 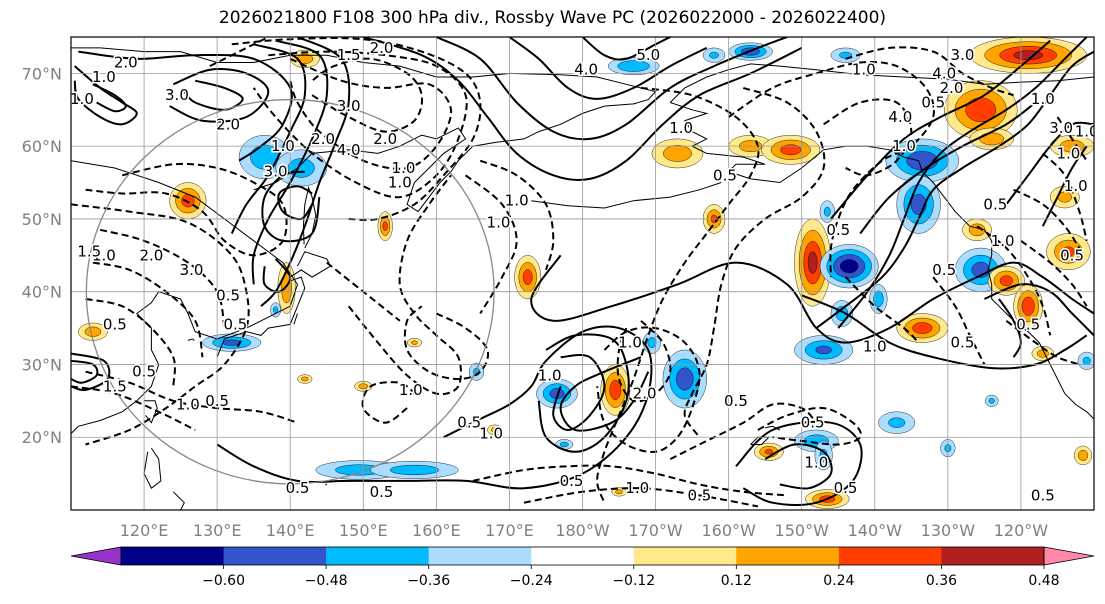 I want to click on colorbar-tick-label: −0.48, so click(x=326, y=581).